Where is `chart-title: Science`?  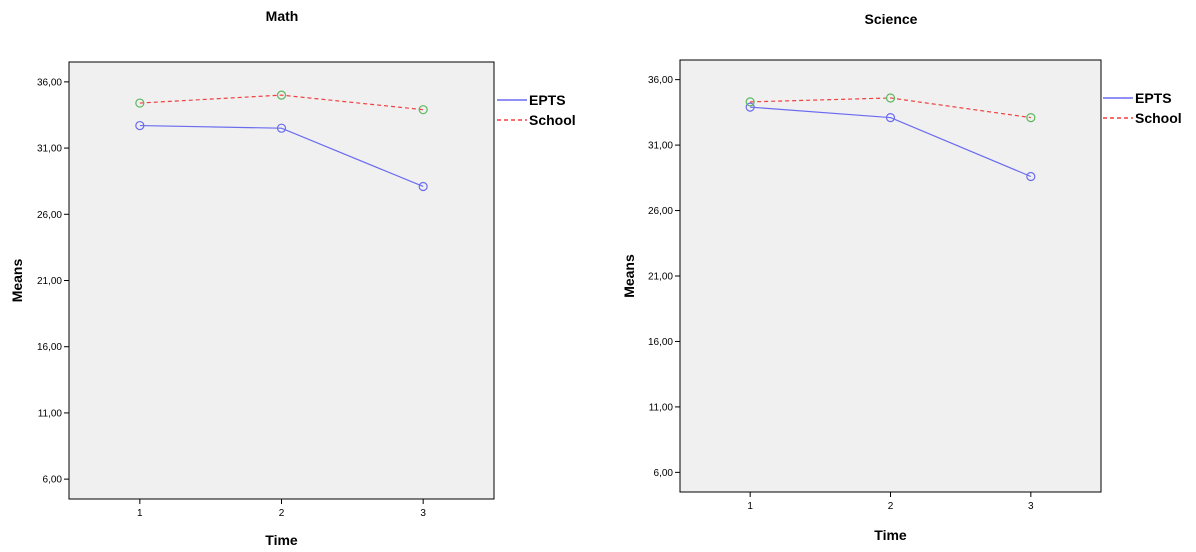
chart-title: Science is located at coordinates (891, 19).